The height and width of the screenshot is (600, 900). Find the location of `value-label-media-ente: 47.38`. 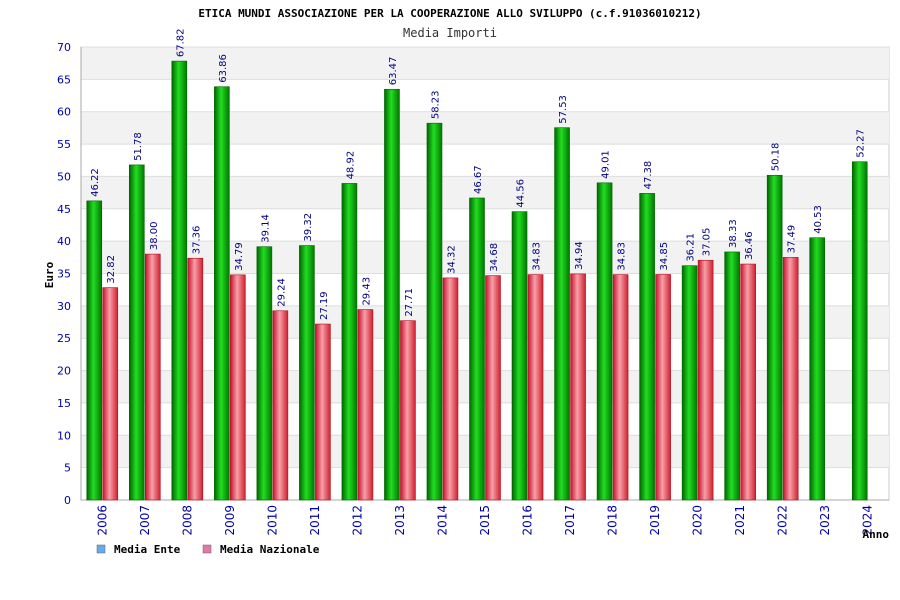

value-label-media-ente: 47.38 is located at coordinates (648, 175).